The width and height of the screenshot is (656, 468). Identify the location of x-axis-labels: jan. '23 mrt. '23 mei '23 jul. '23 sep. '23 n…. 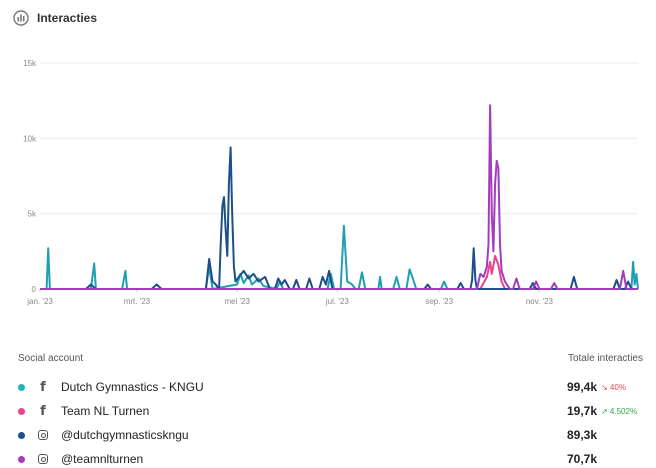
(290, 297).